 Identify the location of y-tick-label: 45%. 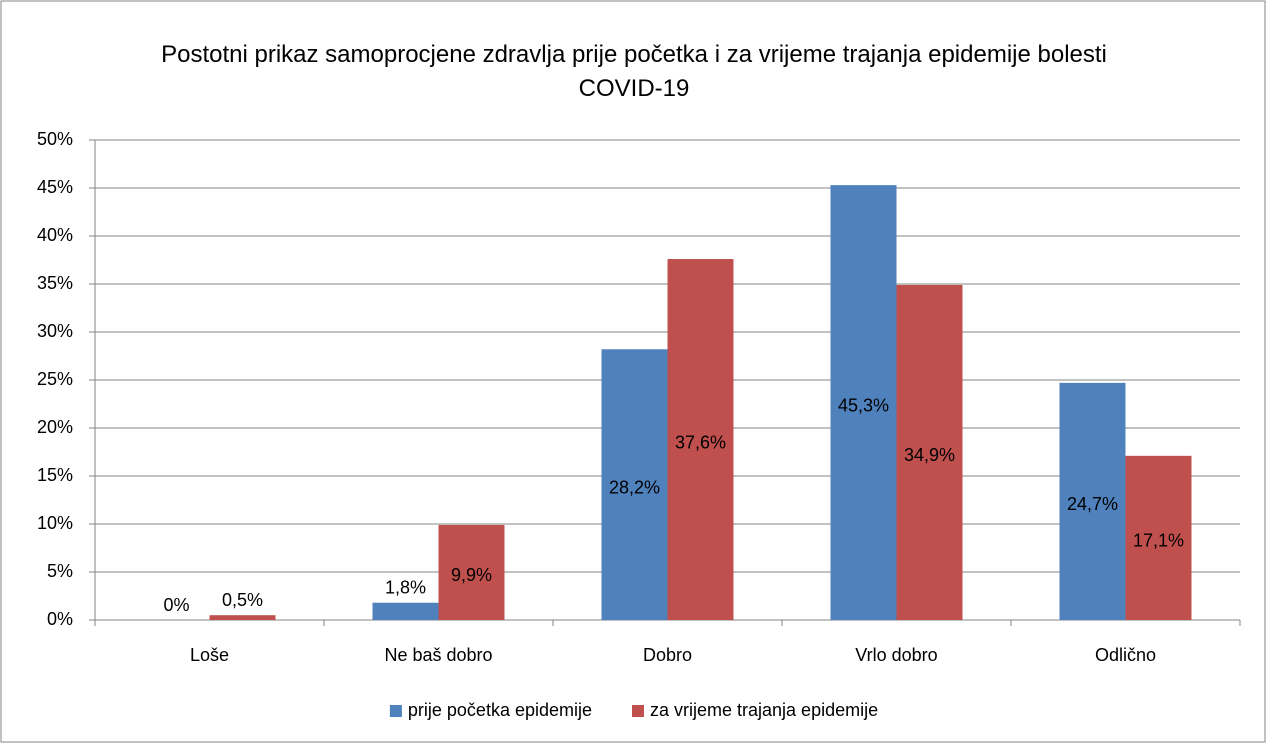
(55, 187).